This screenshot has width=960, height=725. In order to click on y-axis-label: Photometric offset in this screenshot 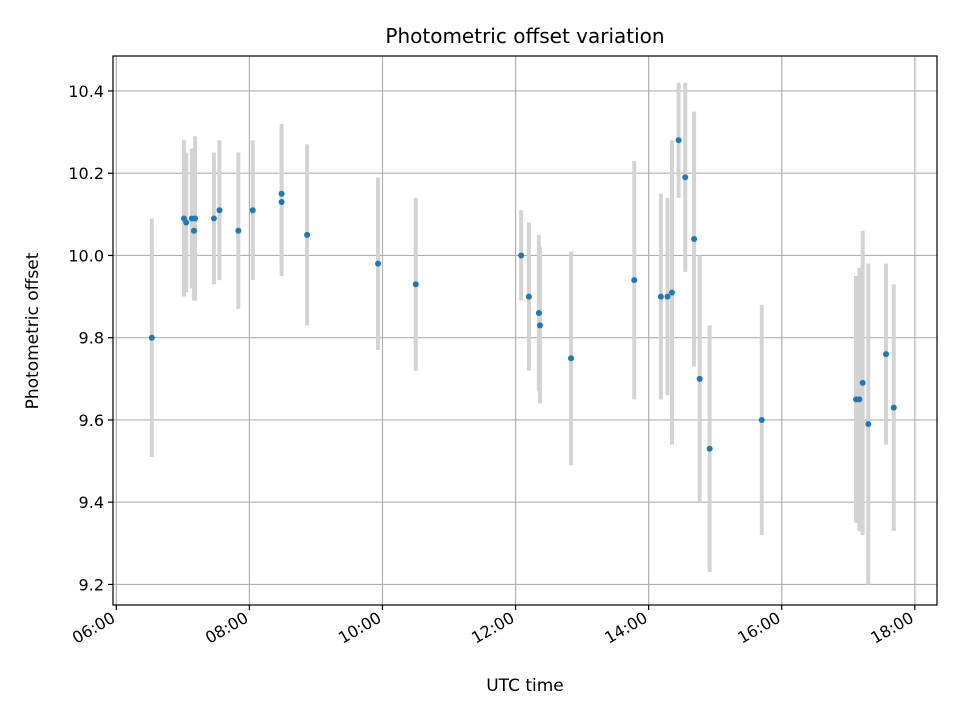, I will do `click(33, 330)`.